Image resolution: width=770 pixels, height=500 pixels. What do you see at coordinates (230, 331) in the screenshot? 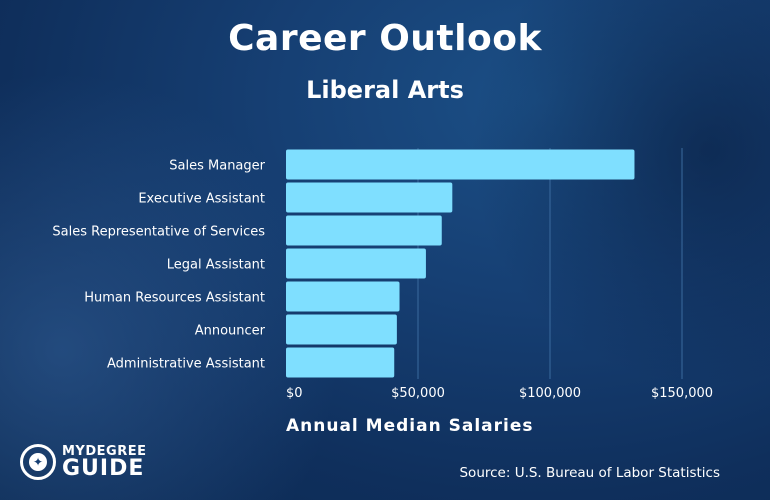
I see `category-label: Announcer` at bounding box center [230, 331].